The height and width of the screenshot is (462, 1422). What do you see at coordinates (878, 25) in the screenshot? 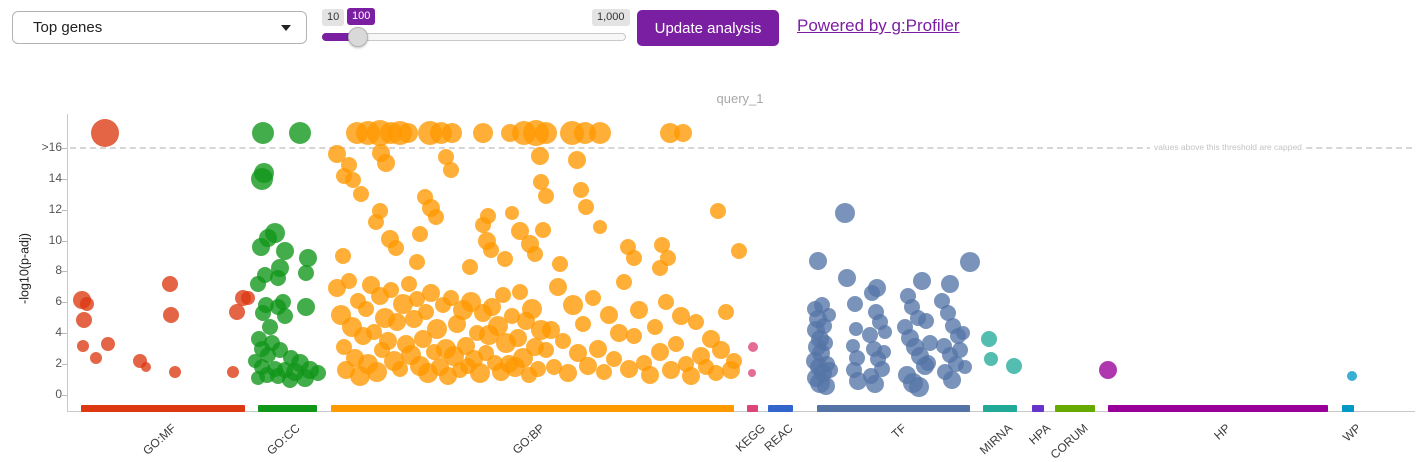
I see `powered-by-gprofiler-link: Powered by g:Profiler` at bounding box center [878, 25].